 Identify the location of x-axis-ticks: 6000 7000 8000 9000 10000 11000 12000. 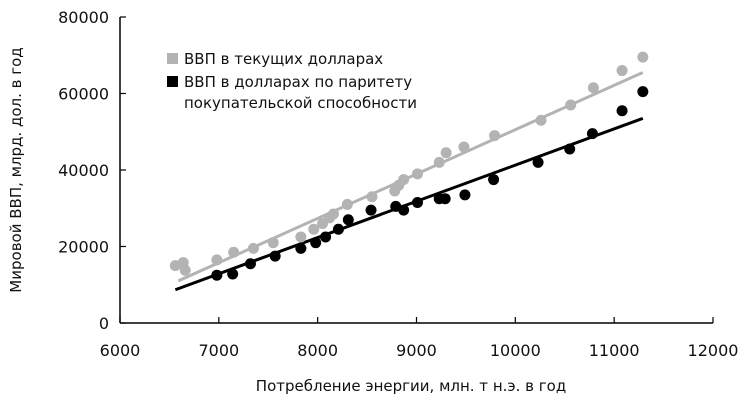
(419, 338).